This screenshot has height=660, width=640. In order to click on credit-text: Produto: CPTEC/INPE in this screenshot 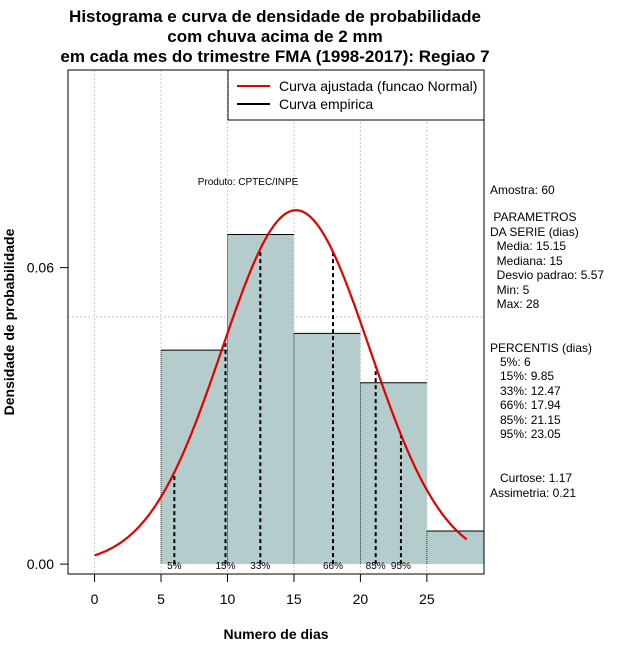, I will do `click(248, 182)`.